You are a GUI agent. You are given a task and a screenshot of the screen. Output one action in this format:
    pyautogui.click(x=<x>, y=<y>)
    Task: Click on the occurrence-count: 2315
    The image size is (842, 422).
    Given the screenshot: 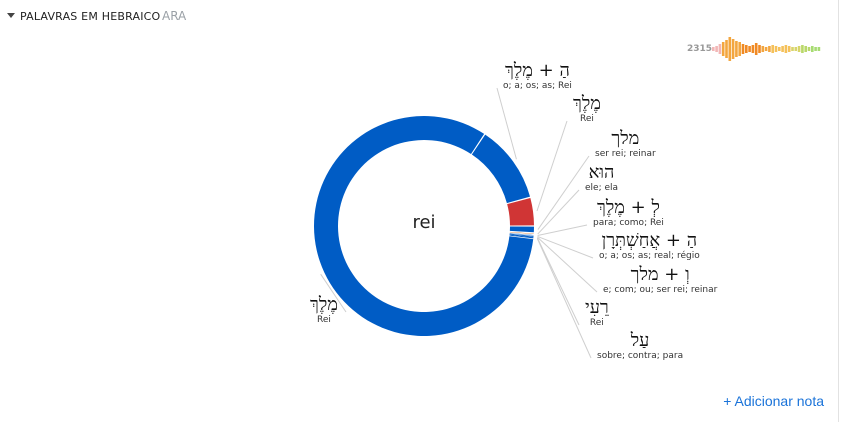 What is the action you would take?
    pyautogui.click(x=700, y=49)
    